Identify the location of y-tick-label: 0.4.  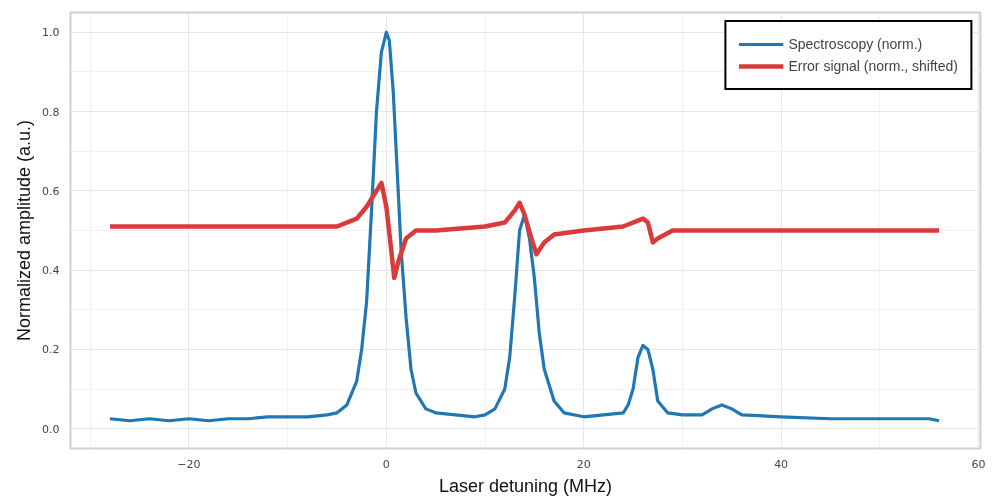
(51, 271).